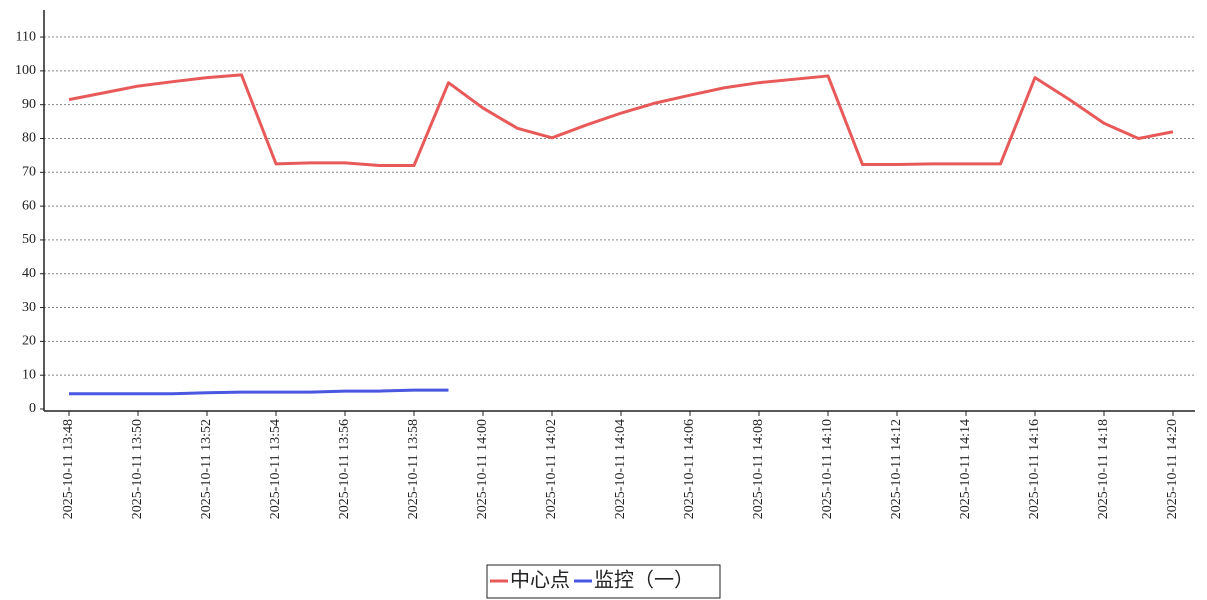  I want to click on y-tick-label: 100, so click(25, 70).